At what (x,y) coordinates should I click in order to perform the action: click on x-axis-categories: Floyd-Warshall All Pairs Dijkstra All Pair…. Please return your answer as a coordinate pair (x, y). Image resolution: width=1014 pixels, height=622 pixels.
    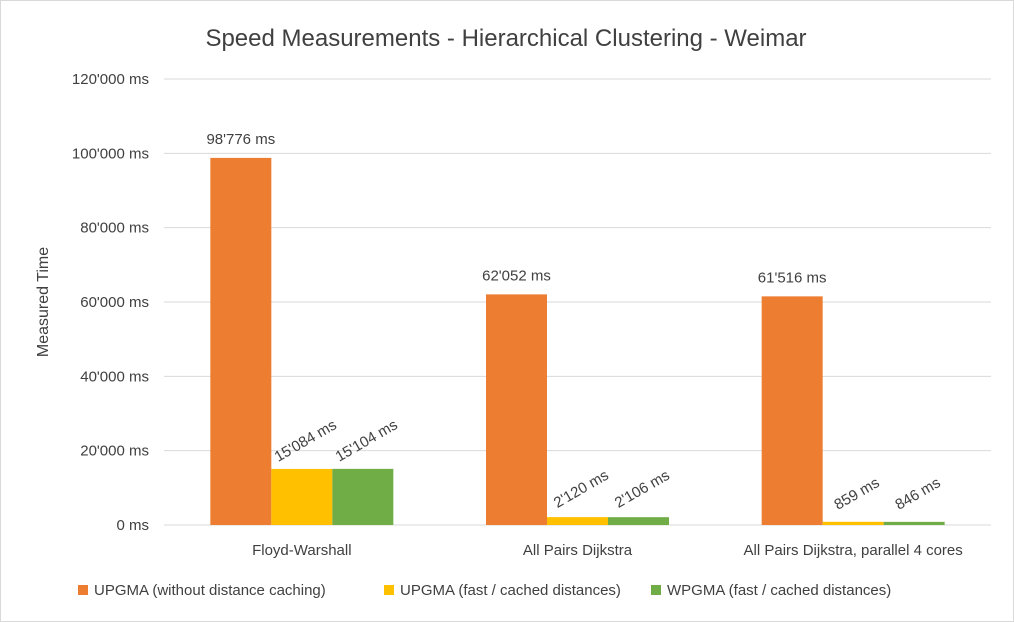
    Looking at the image, I should click on (607, 550).